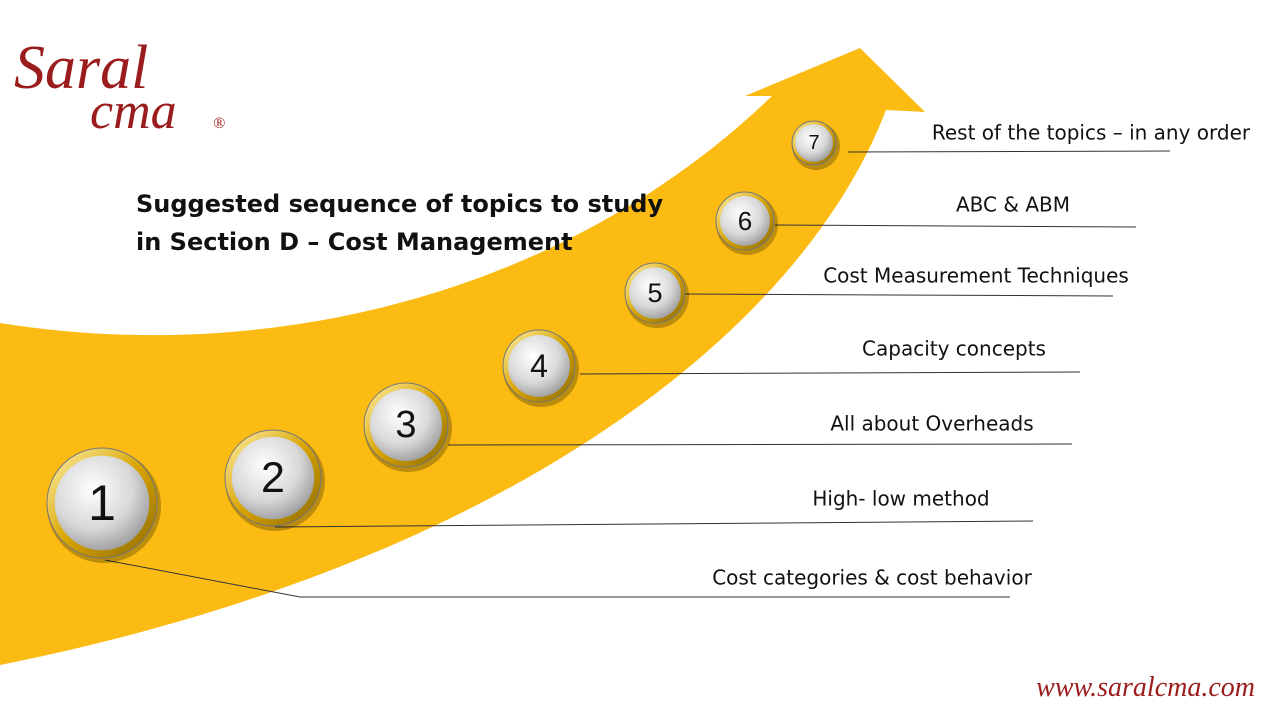 This screenshot has height=720, width=1280. I want to click on step-label: Cost Measurement Techniques, so click(976, 276).